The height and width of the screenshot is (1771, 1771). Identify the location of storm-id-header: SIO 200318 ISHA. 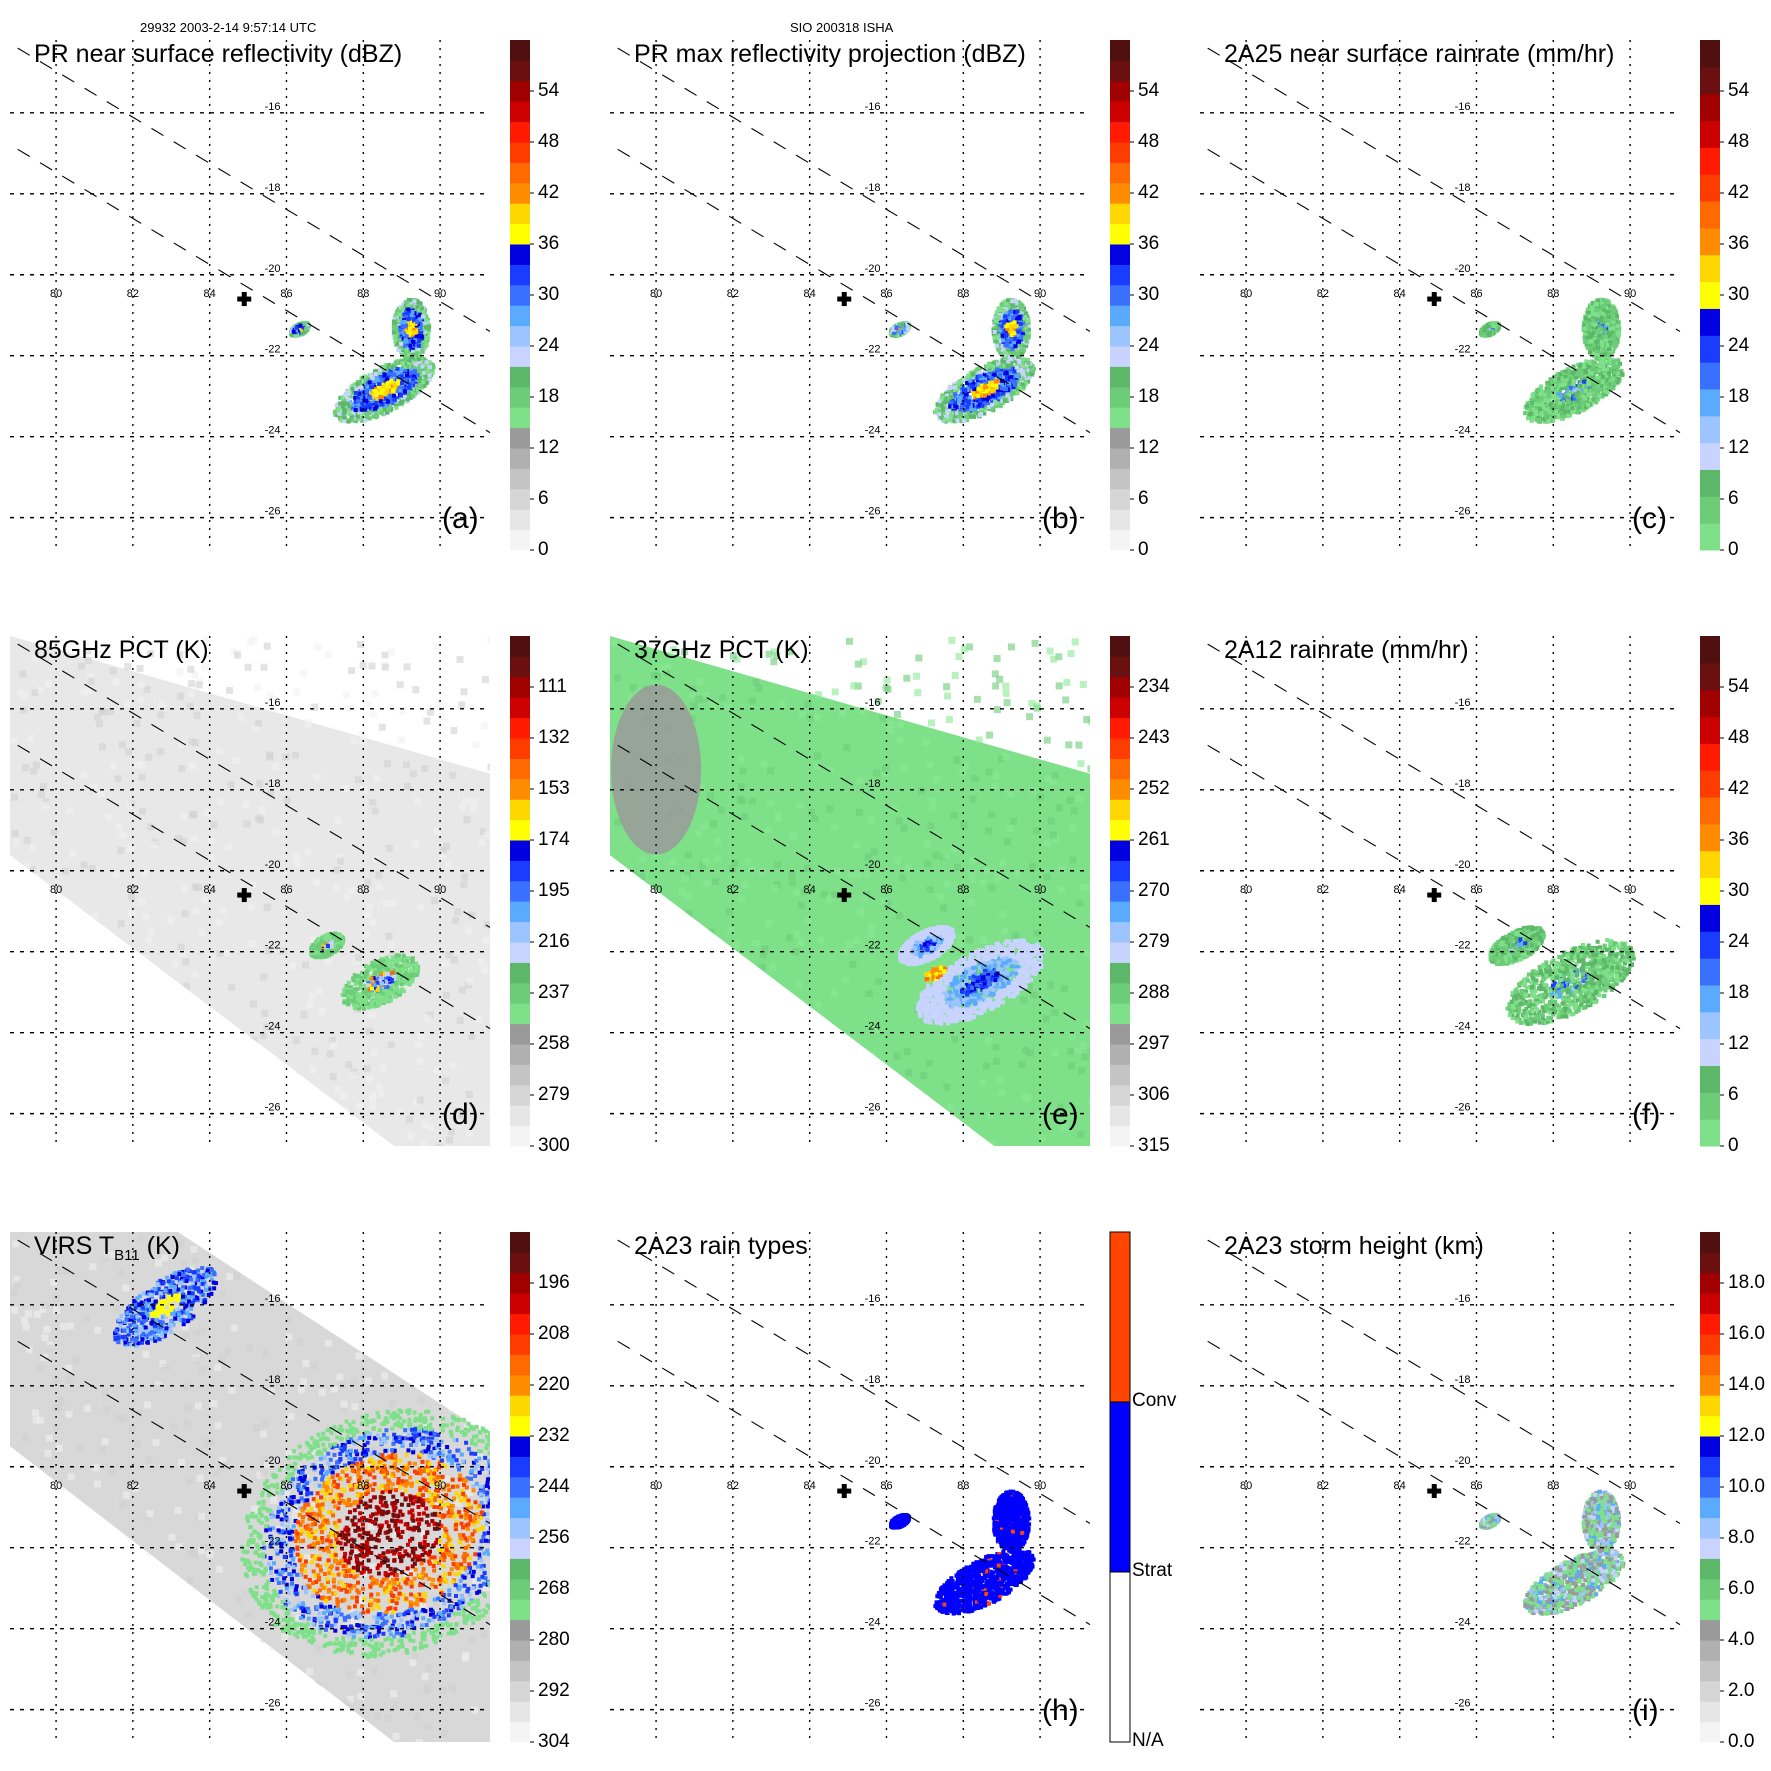
(841, 27).